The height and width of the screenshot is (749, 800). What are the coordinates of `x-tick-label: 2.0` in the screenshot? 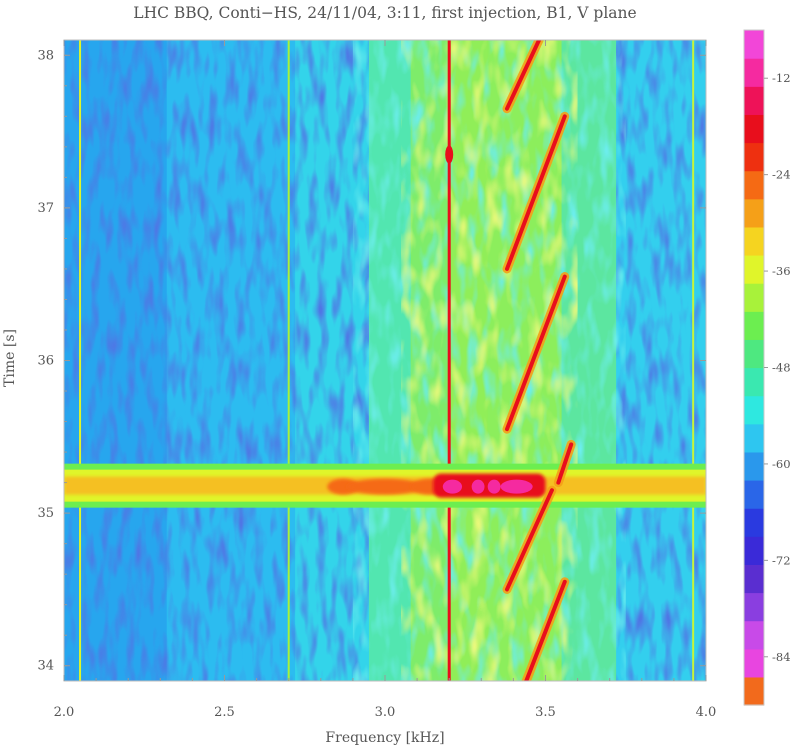 It's located at (64, 712).